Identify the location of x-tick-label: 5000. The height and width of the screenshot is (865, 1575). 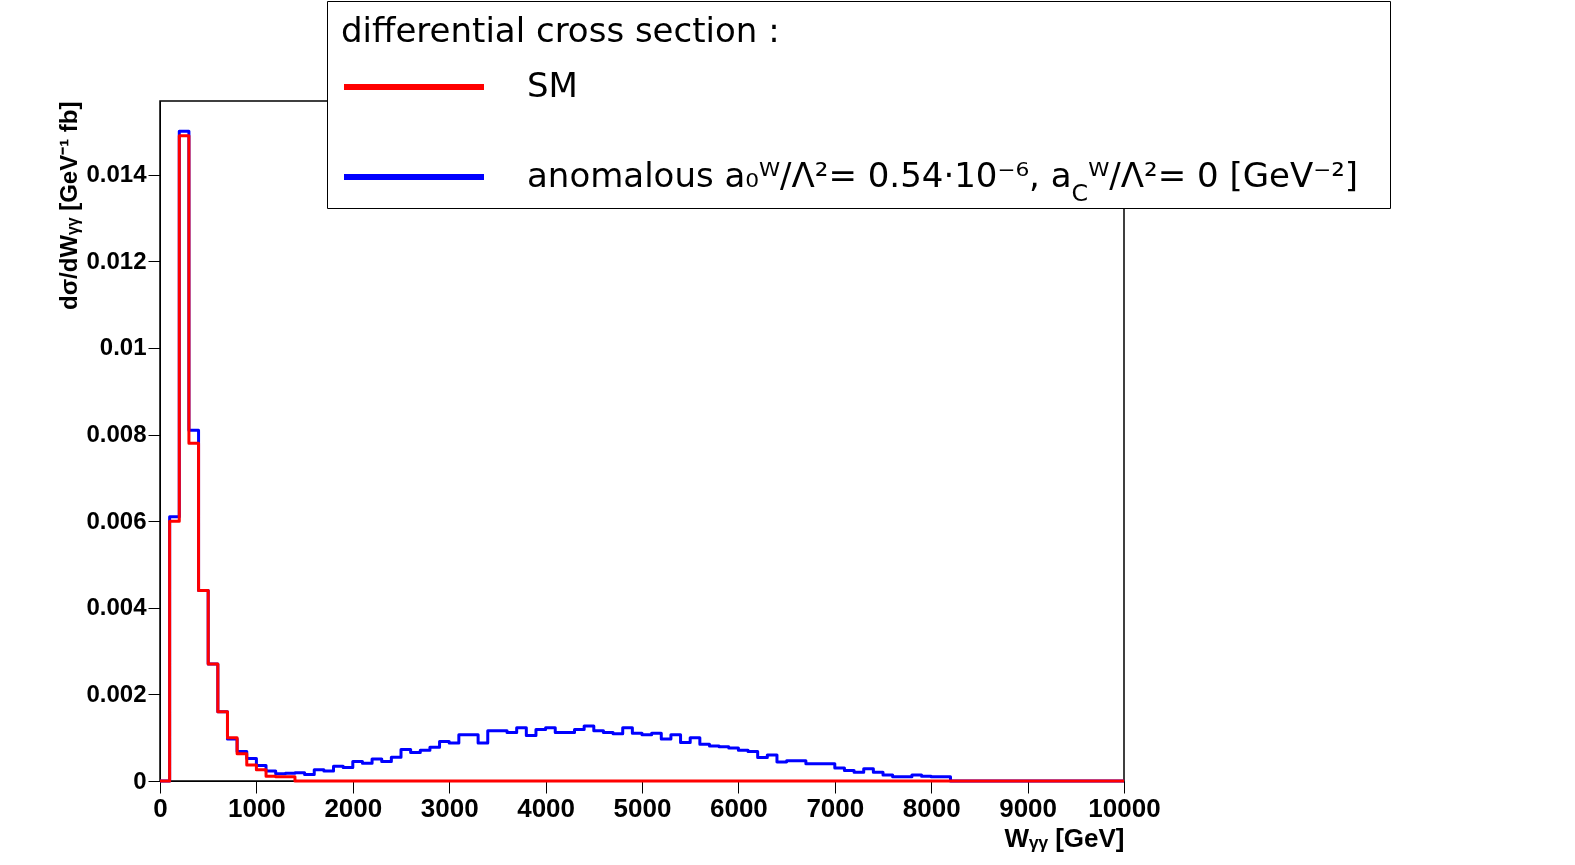
(642, 807).